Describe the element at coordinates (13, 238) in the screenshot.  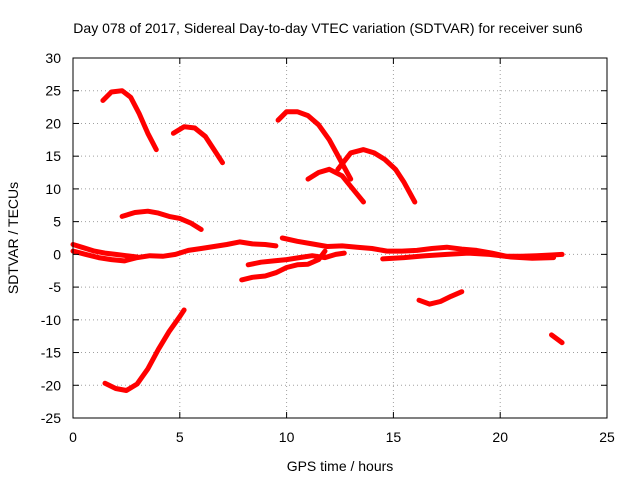
I see `y-axis-label: SDTVAR / TECUs` at that location.